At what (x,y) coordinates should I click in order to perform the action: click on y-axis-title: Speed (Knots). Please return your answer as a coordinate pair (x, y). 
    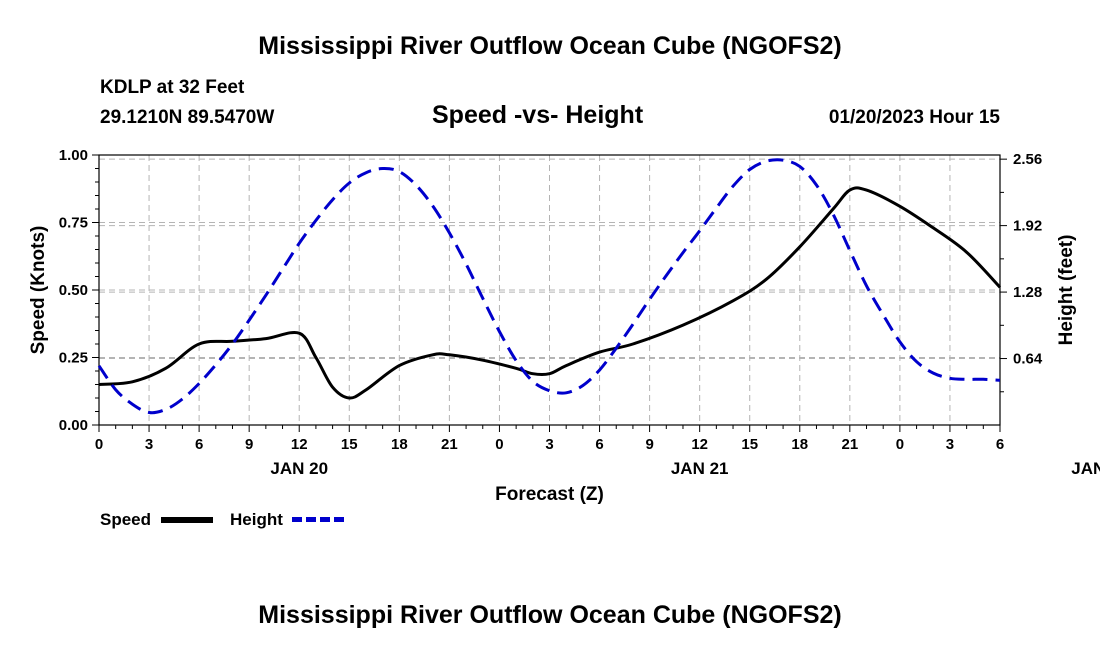
    Looking at the image, I should click on (38, 290).